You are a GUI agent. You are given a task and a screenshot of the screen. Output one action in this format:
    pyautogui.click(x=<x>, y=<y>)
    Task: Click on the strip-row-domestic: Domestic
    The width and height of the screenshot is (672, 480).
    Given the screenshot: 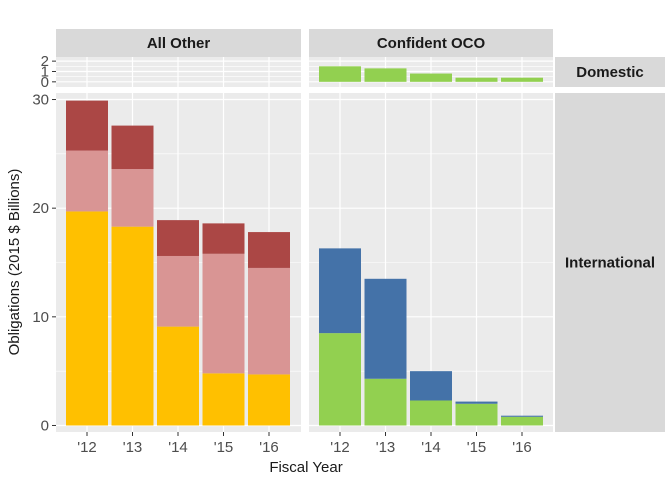 What is the action you would take?
    pyautogui.click(x=610, y=72)
    